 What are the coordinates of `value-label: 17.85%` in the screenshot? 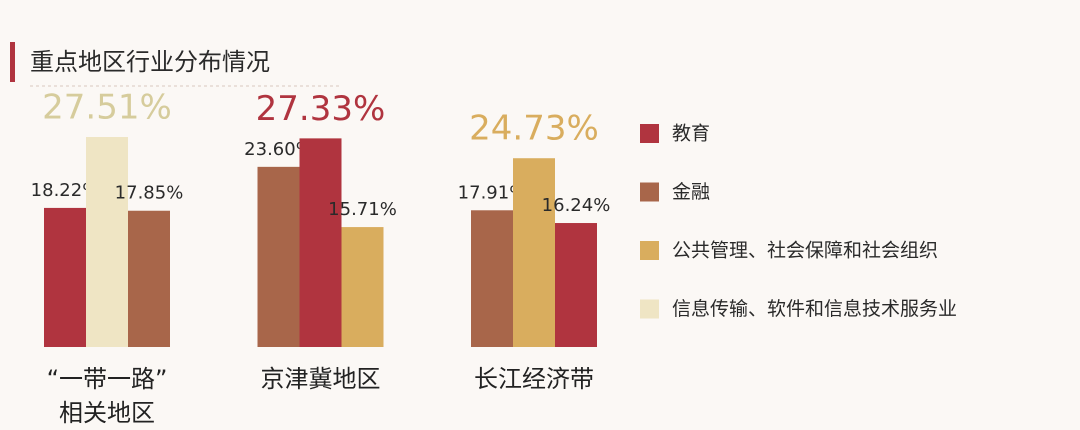 It's located at (149, 193).